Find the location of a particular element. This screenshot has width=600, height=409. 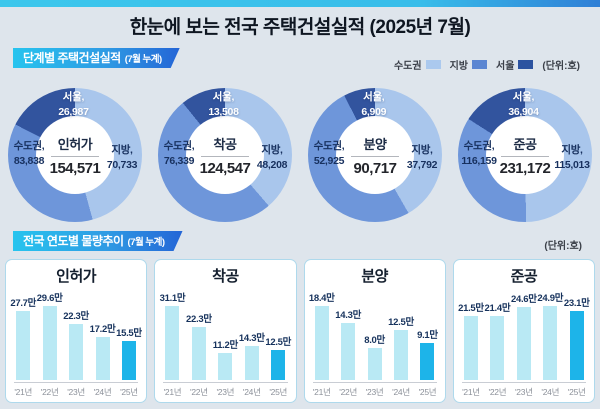

panel-title: 착공 is located at coordinates (225, 276).